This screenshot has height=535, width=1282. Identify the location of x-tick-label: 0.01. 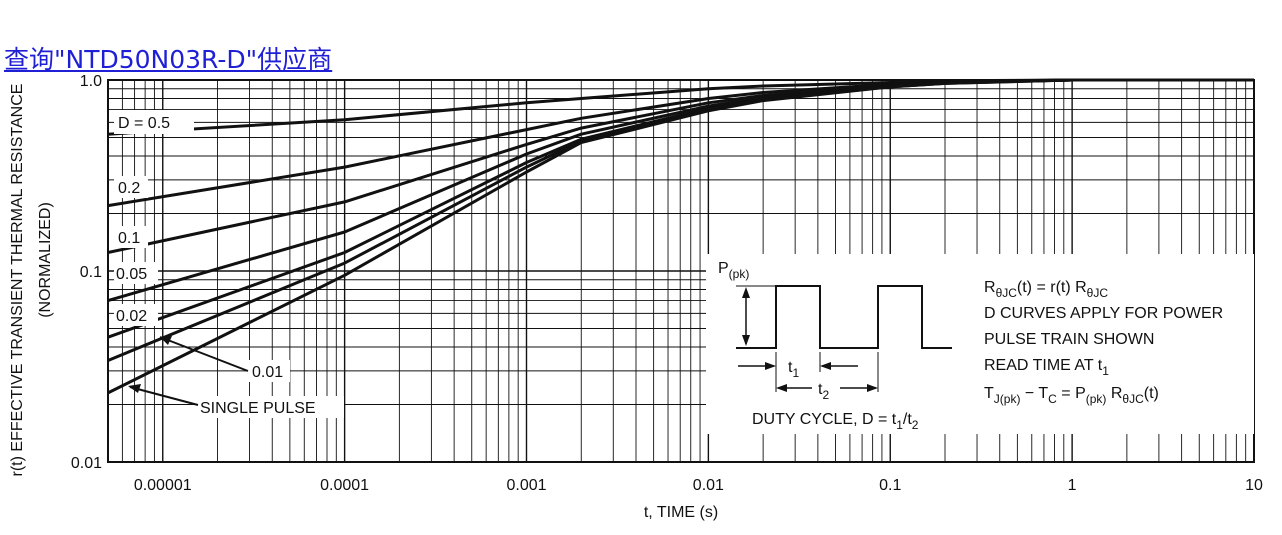
(708, 485).